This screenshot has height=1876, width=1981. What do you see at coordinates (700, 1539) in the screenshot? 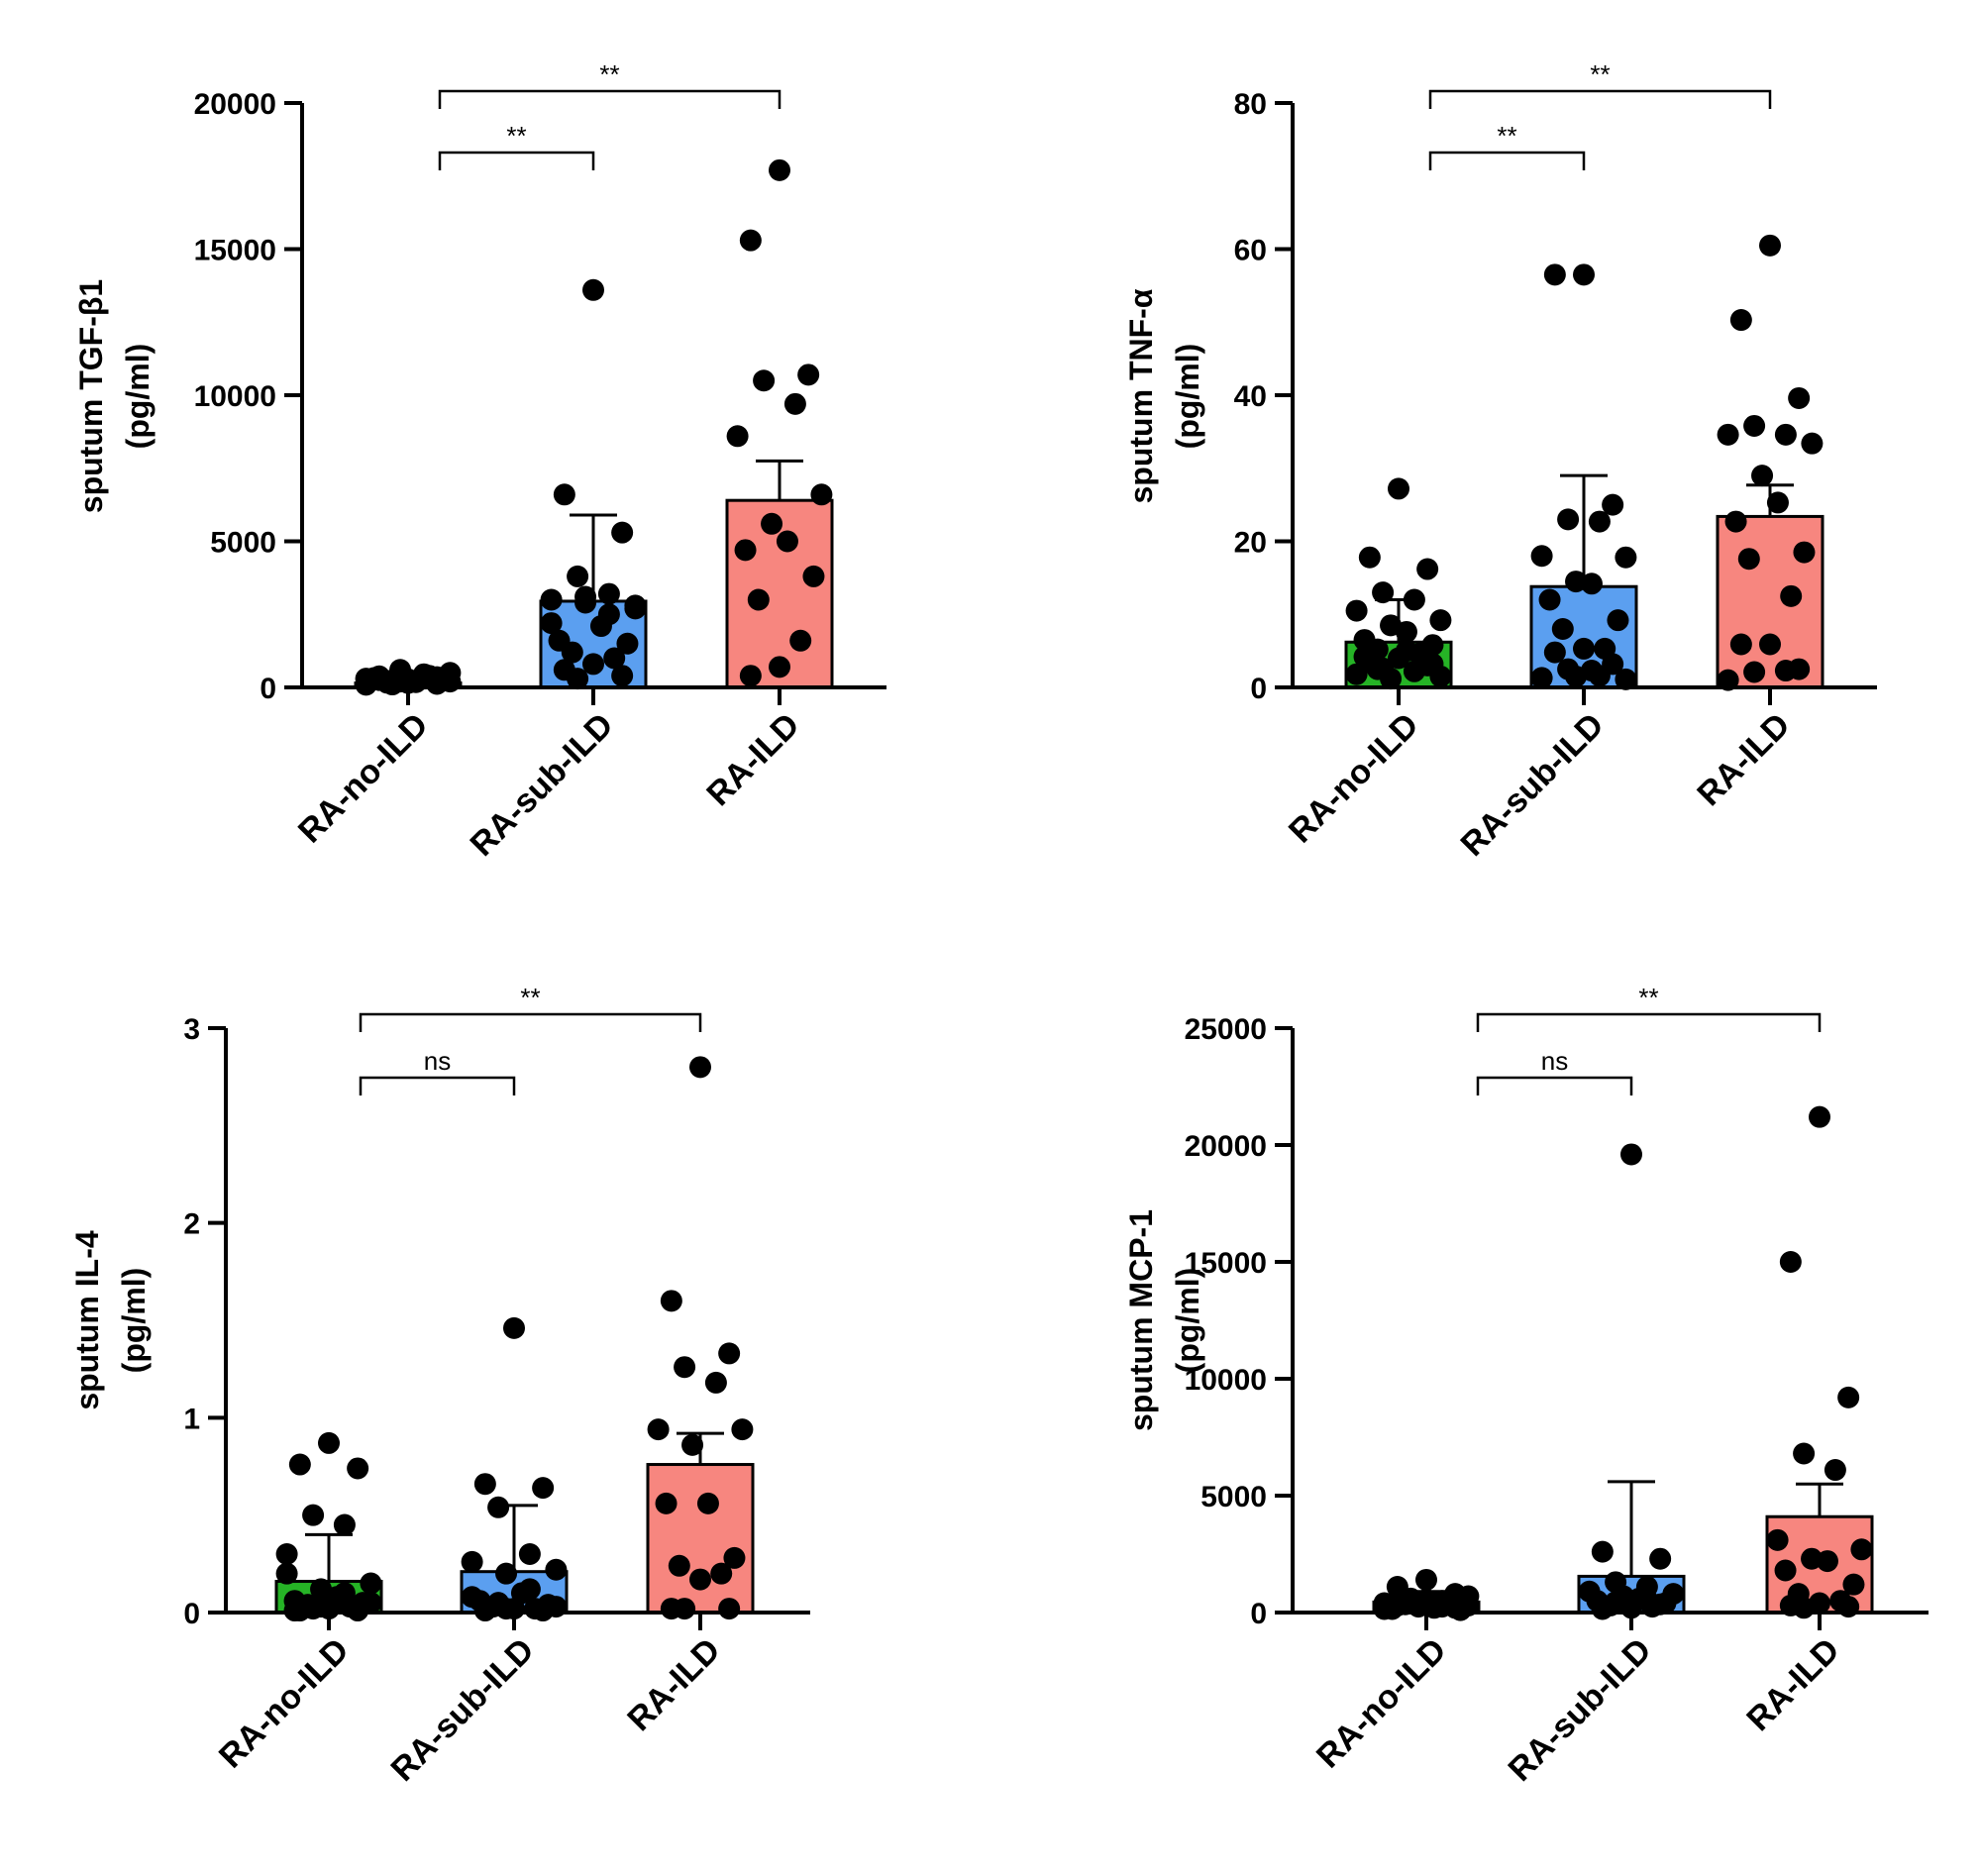
I see `bar-ra-ild` at bounding box center [700, 1539].